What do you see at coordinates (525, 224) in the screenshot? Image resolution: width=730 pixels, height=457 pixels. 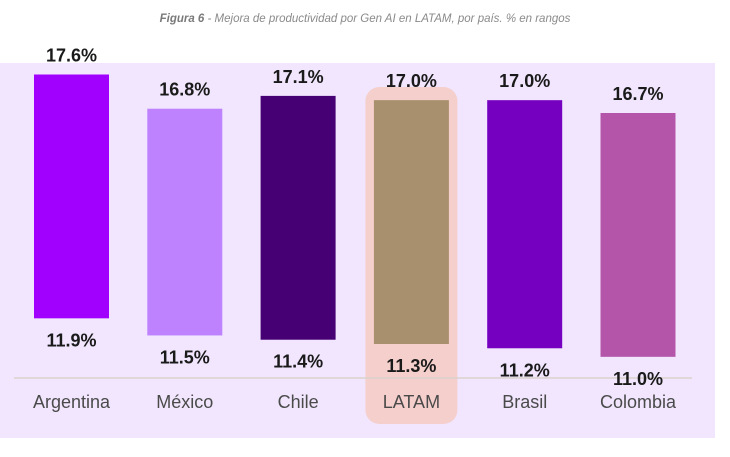 I see `bar-brasil` at bounding box center [525, 224].